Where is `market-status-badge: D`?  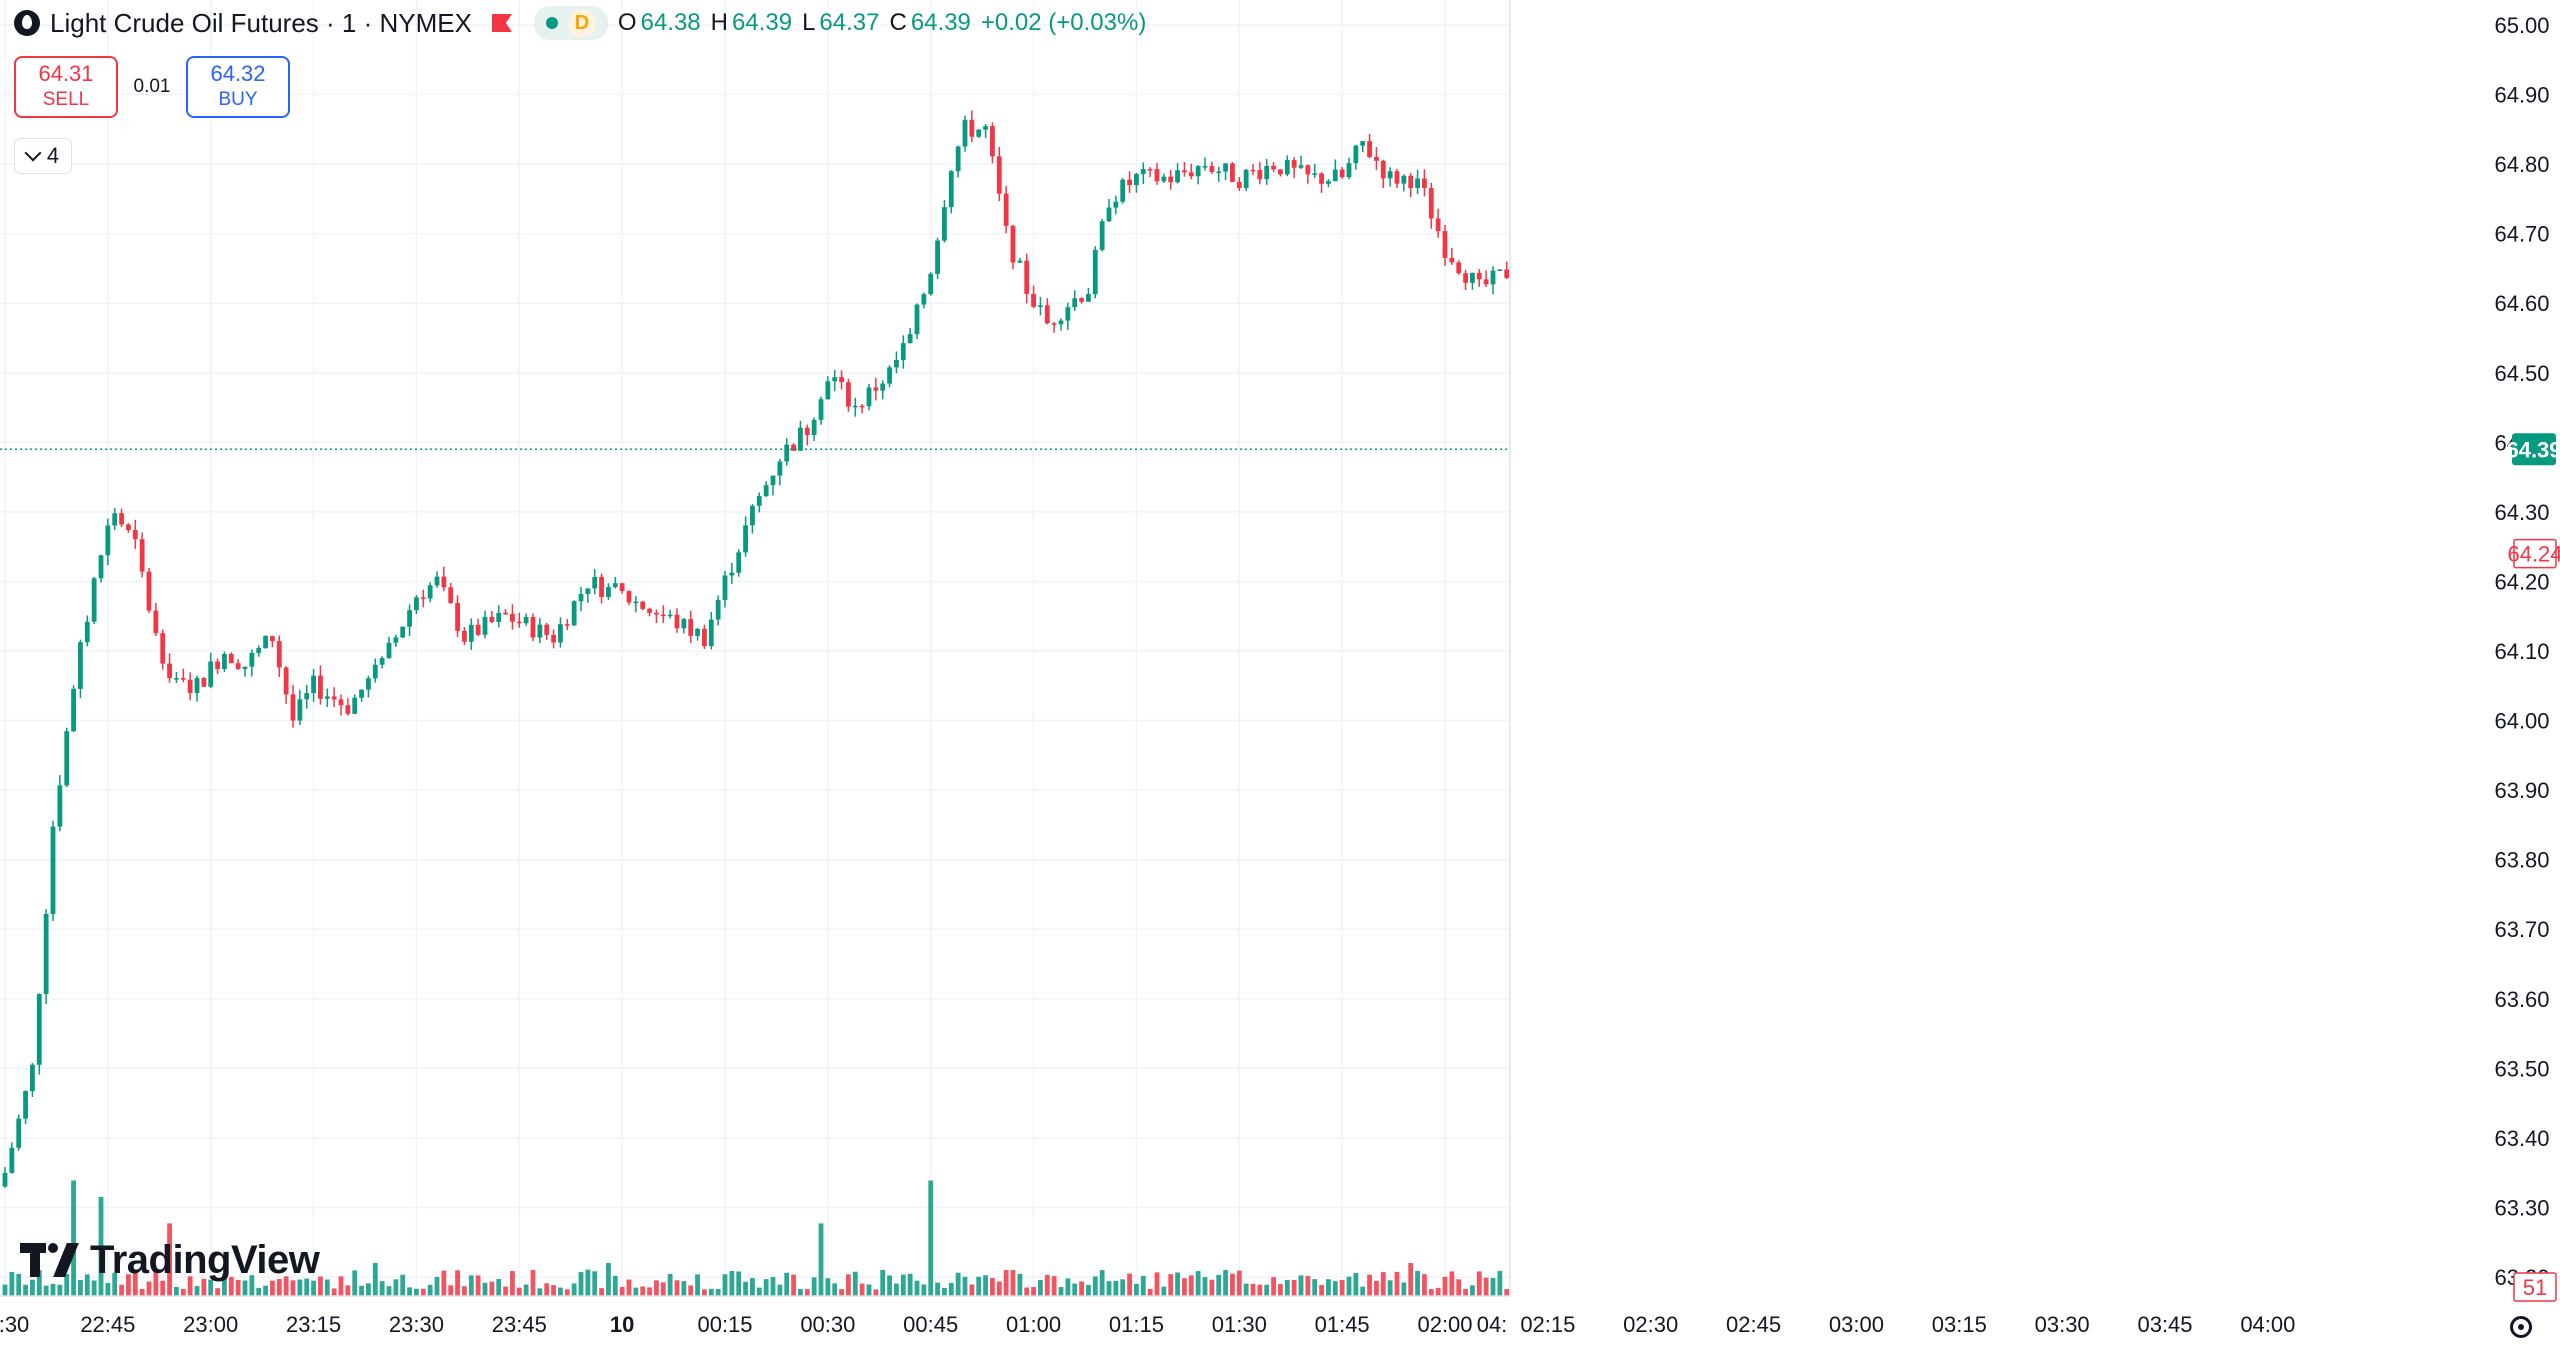
market-status-badge: D is located at coordinates (570, 23).